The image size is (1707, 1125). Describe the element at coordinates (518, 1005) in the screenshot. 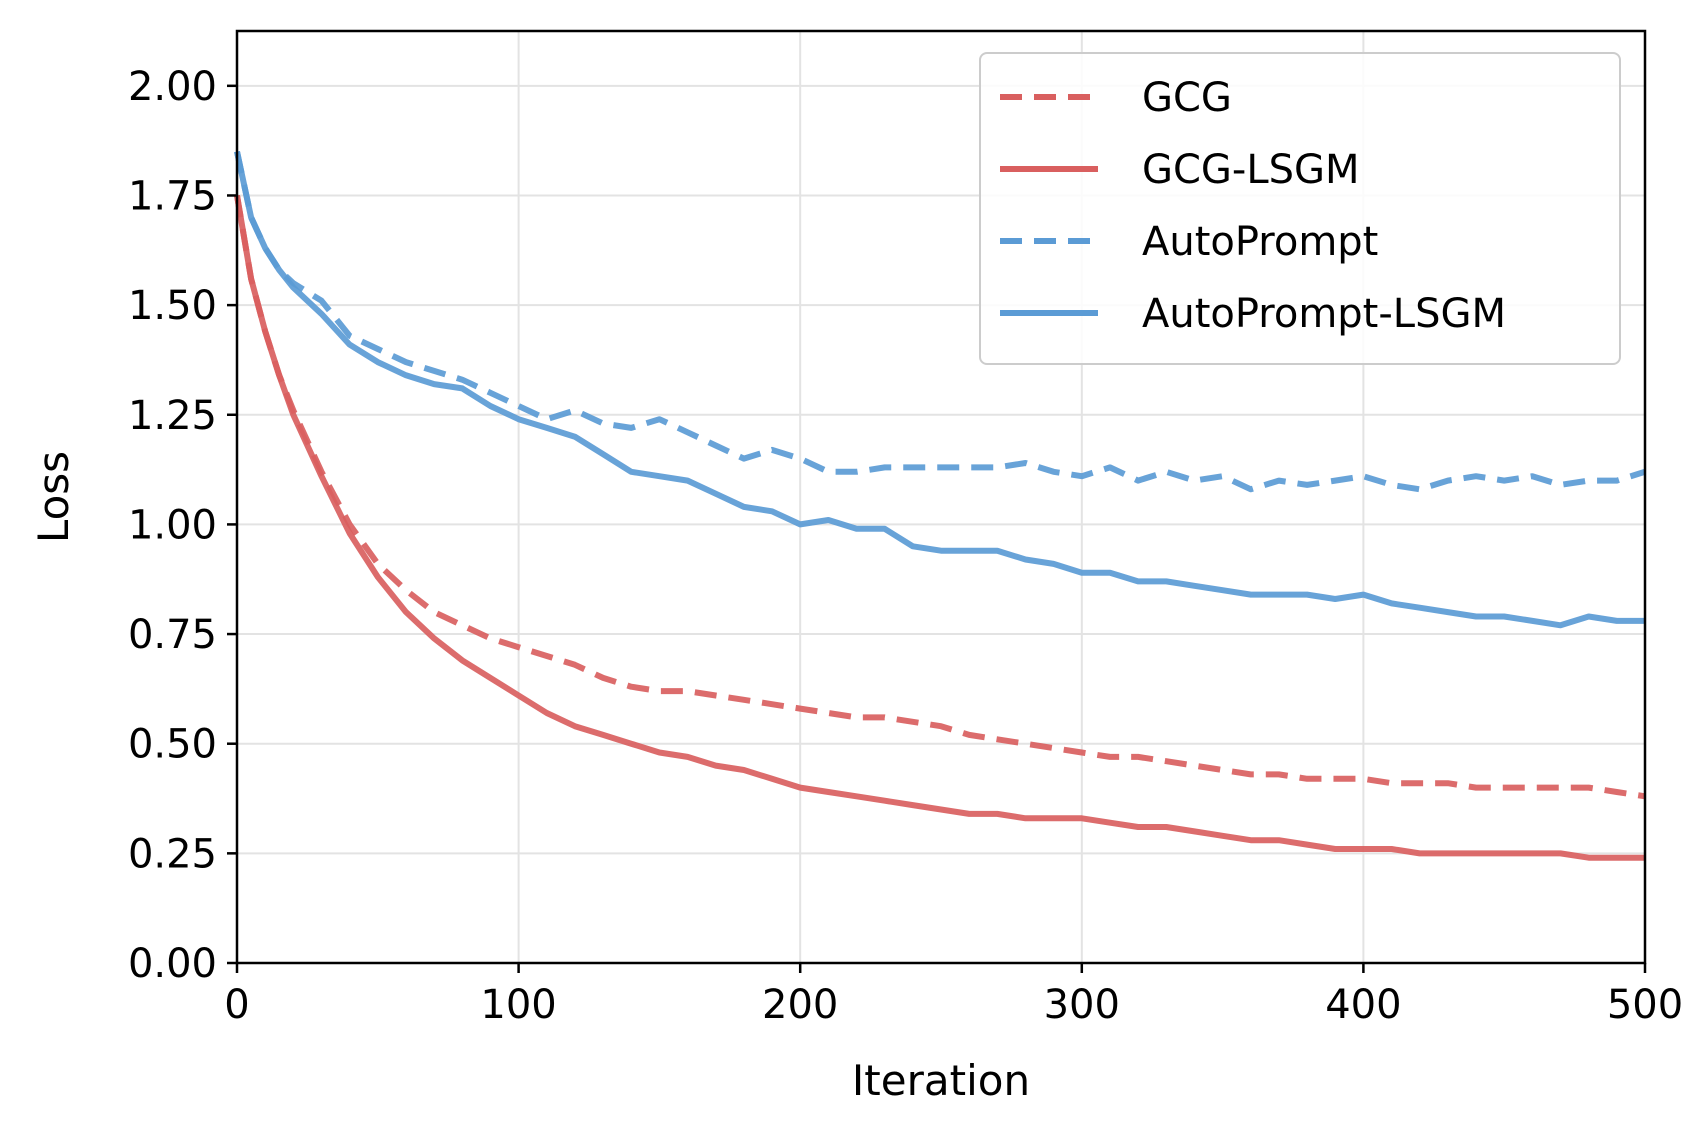

I see `x-tick-label: 100` at that location.